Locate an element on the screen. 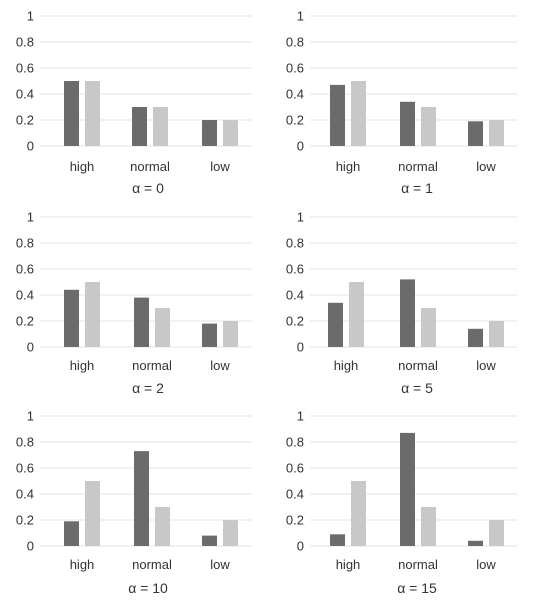  chart-title: α = 0 is located at coordinates (148, 188).